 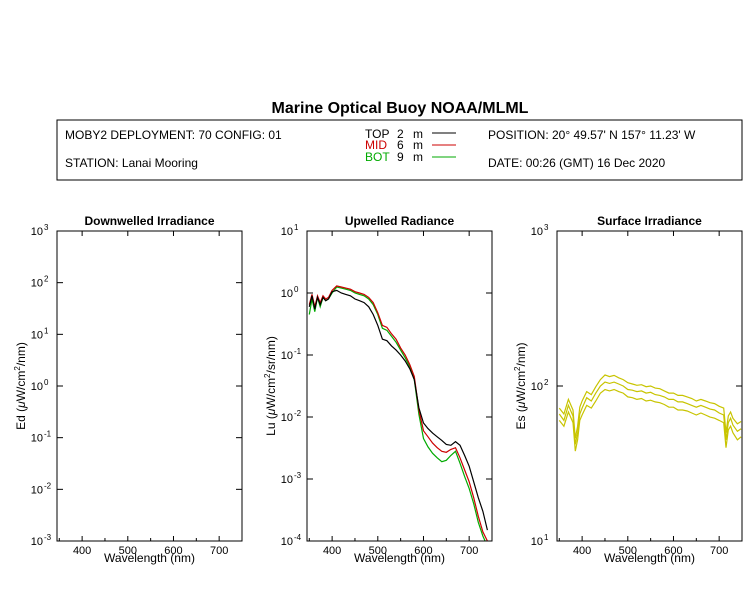 I want to click on deployment-text: MOBY2 DEPLOYMENT: 70 CONFIG: 01, so click(x=173, y=135).